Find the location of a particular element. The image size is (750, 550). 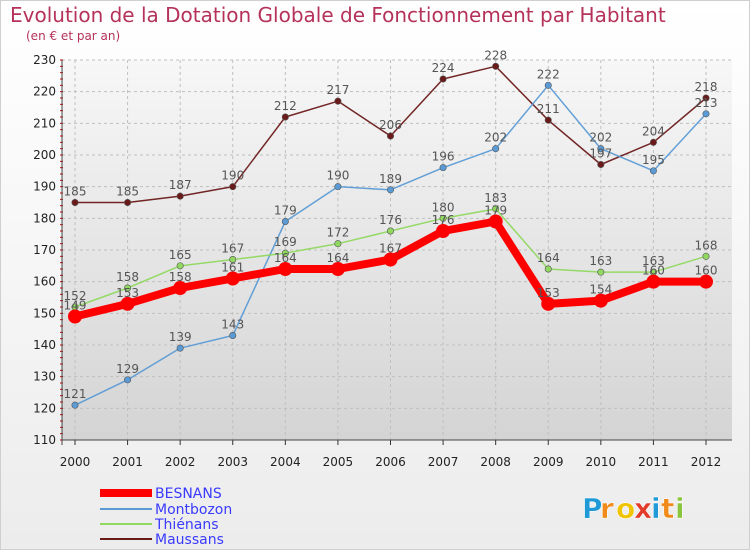

y-tick-label: 140 is located at coordinates (44, 345).